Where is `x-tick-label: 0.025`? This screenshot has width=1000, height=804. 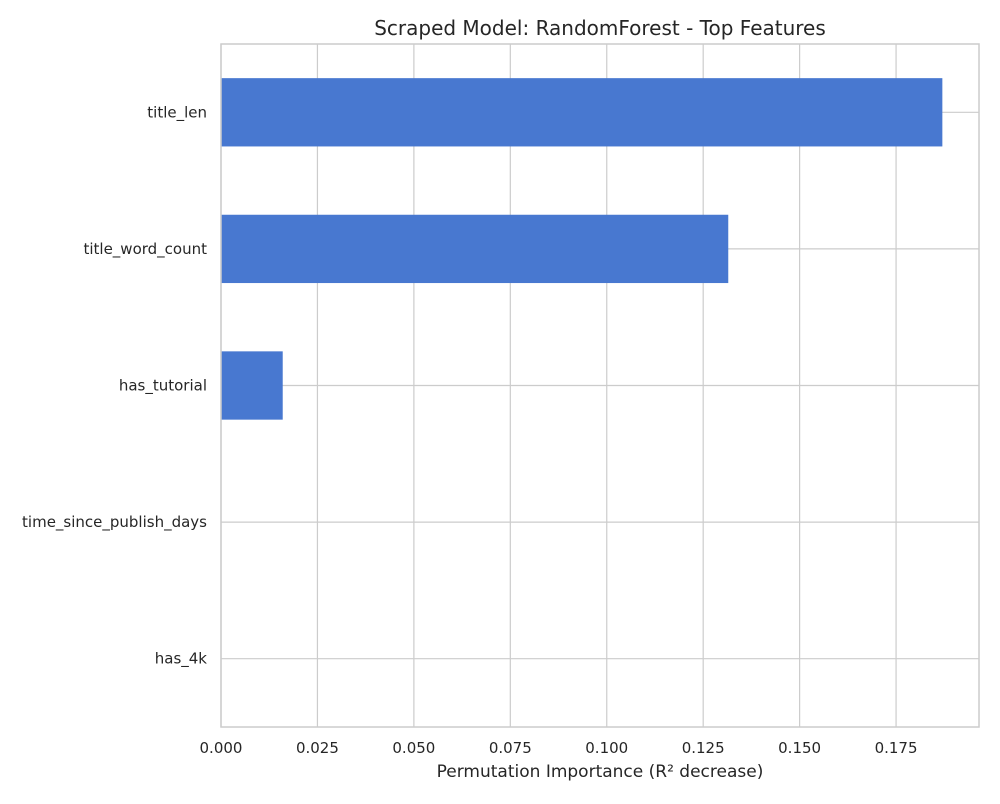
x-tick-label: 0.025 is located at coordinates (317, 748).